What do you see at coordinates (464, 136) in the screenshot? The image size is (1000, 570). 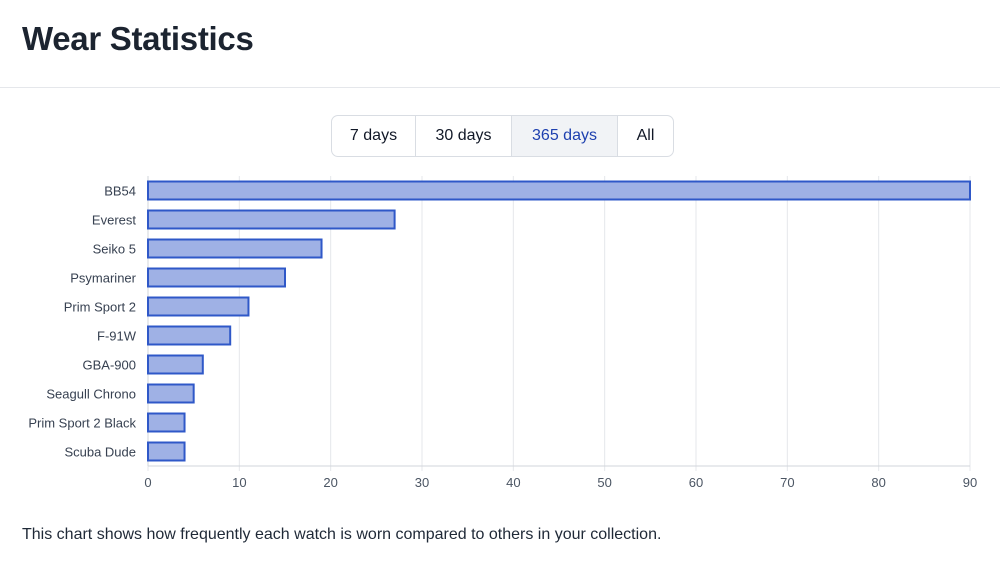 I see `range-30-days-button: 30 days` at bounding box center [464, 136].